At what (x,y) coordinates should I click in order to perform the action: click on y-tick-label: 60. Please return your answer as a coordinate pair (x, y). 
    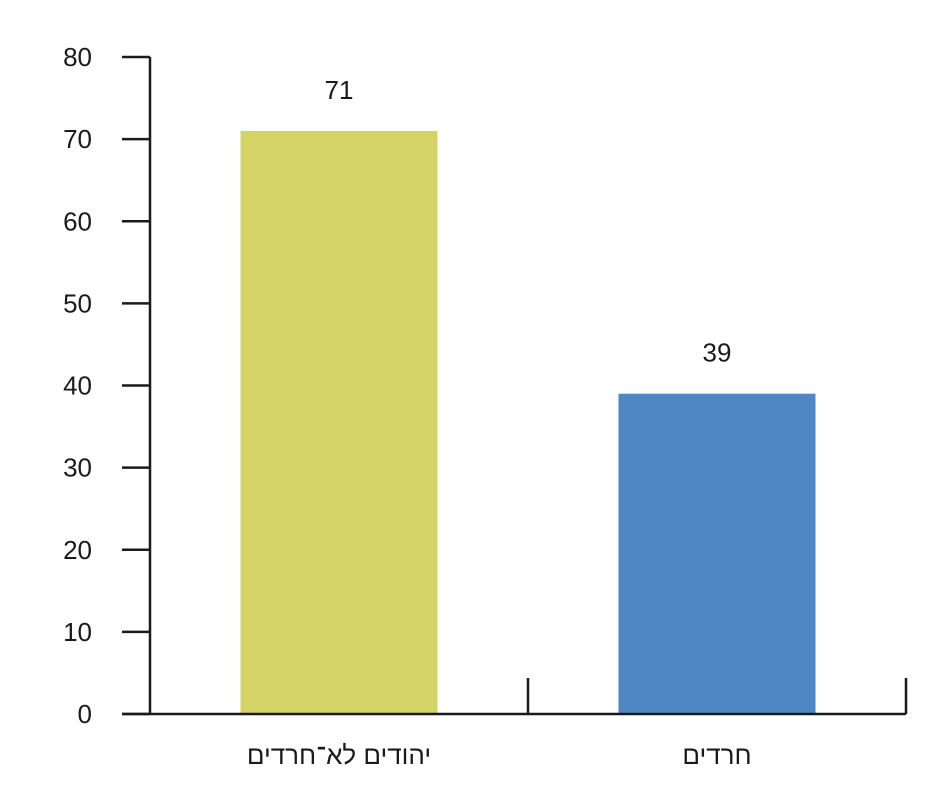
    Looking at the image, I should click on (77, 221).